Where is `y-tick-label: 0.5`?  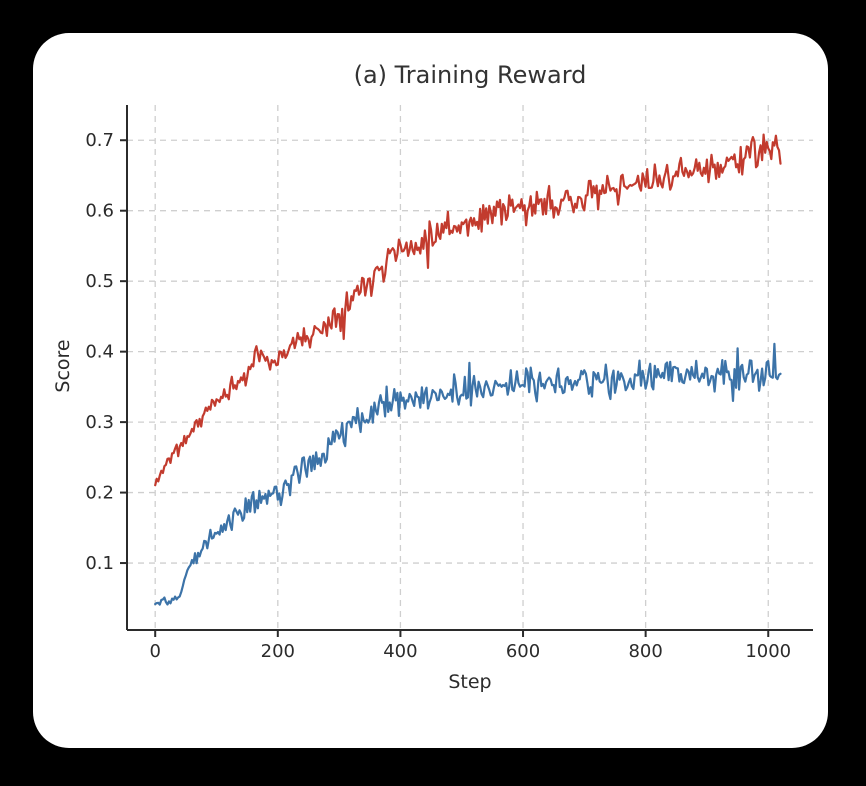
y-tick-label: 0.5 is located at coordinates (99, 281).